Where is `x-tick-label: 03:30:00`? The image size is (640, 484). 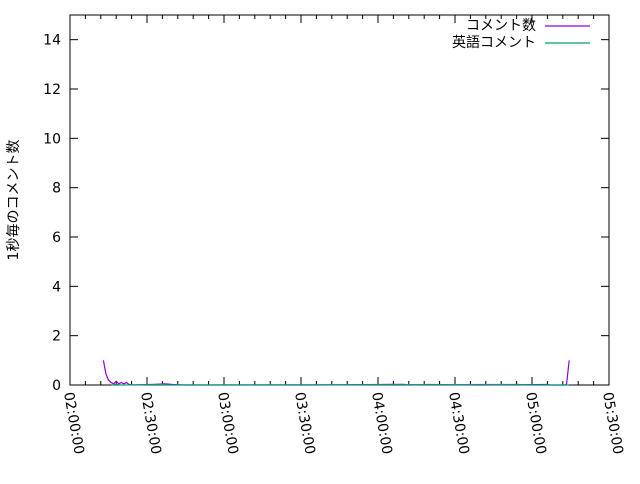 x-tick-label: 03:30:00 is located at coordinates (304, 423).